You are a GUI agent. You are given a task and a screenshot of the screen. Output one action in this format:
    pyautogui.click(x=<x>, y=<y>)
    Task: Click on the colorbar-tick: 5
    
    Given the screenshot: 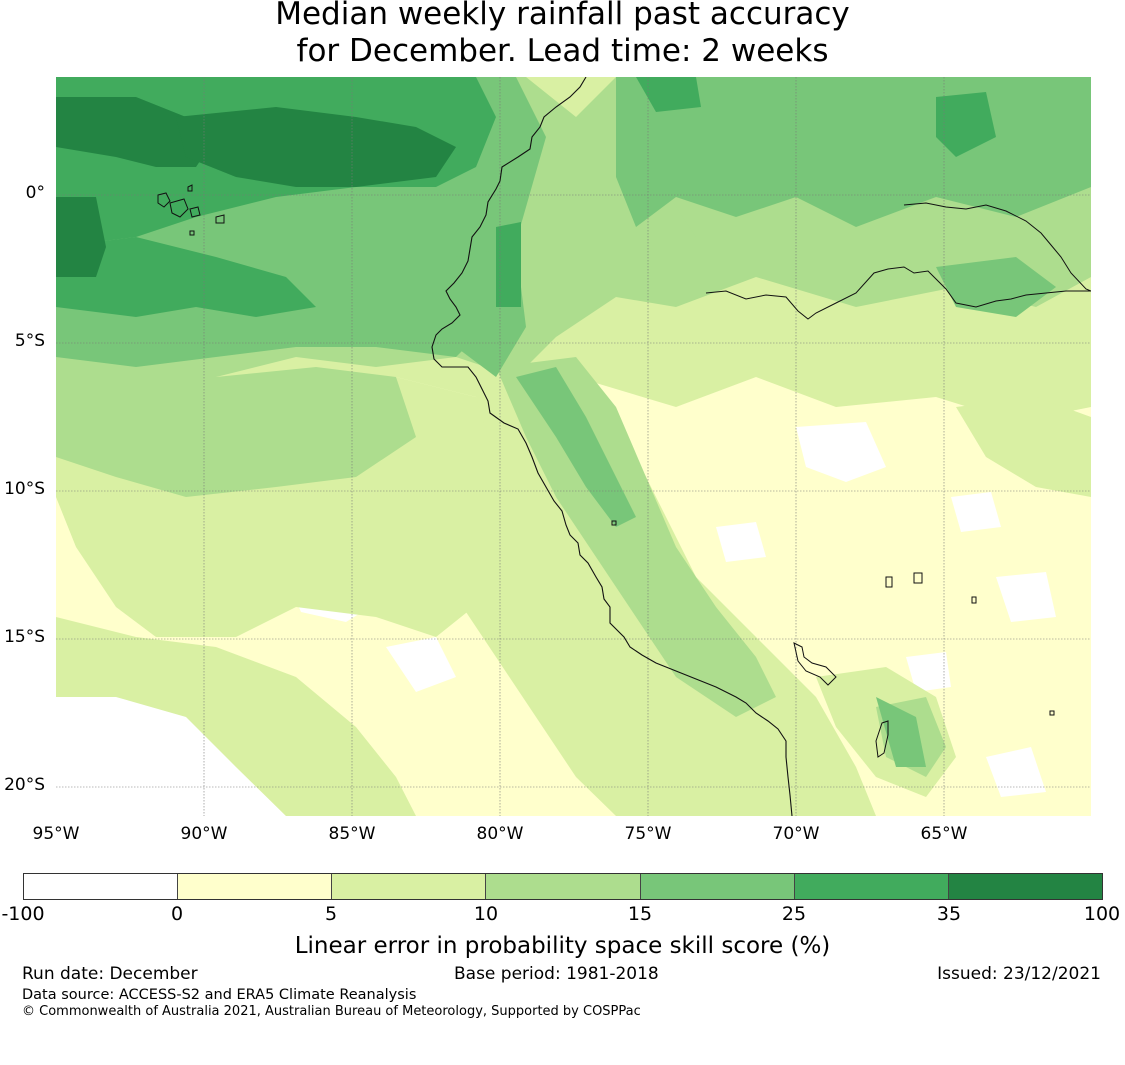 What is the action you would take?
    pyautogui.click(x=331, y=914)
    